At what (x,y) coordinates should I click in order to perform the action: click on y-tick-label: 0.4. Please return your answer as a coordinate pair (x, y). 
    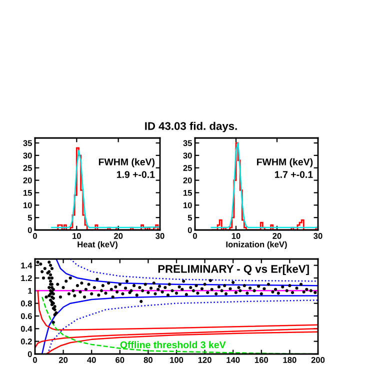
    Looking at the image, I should click on (26, 329).